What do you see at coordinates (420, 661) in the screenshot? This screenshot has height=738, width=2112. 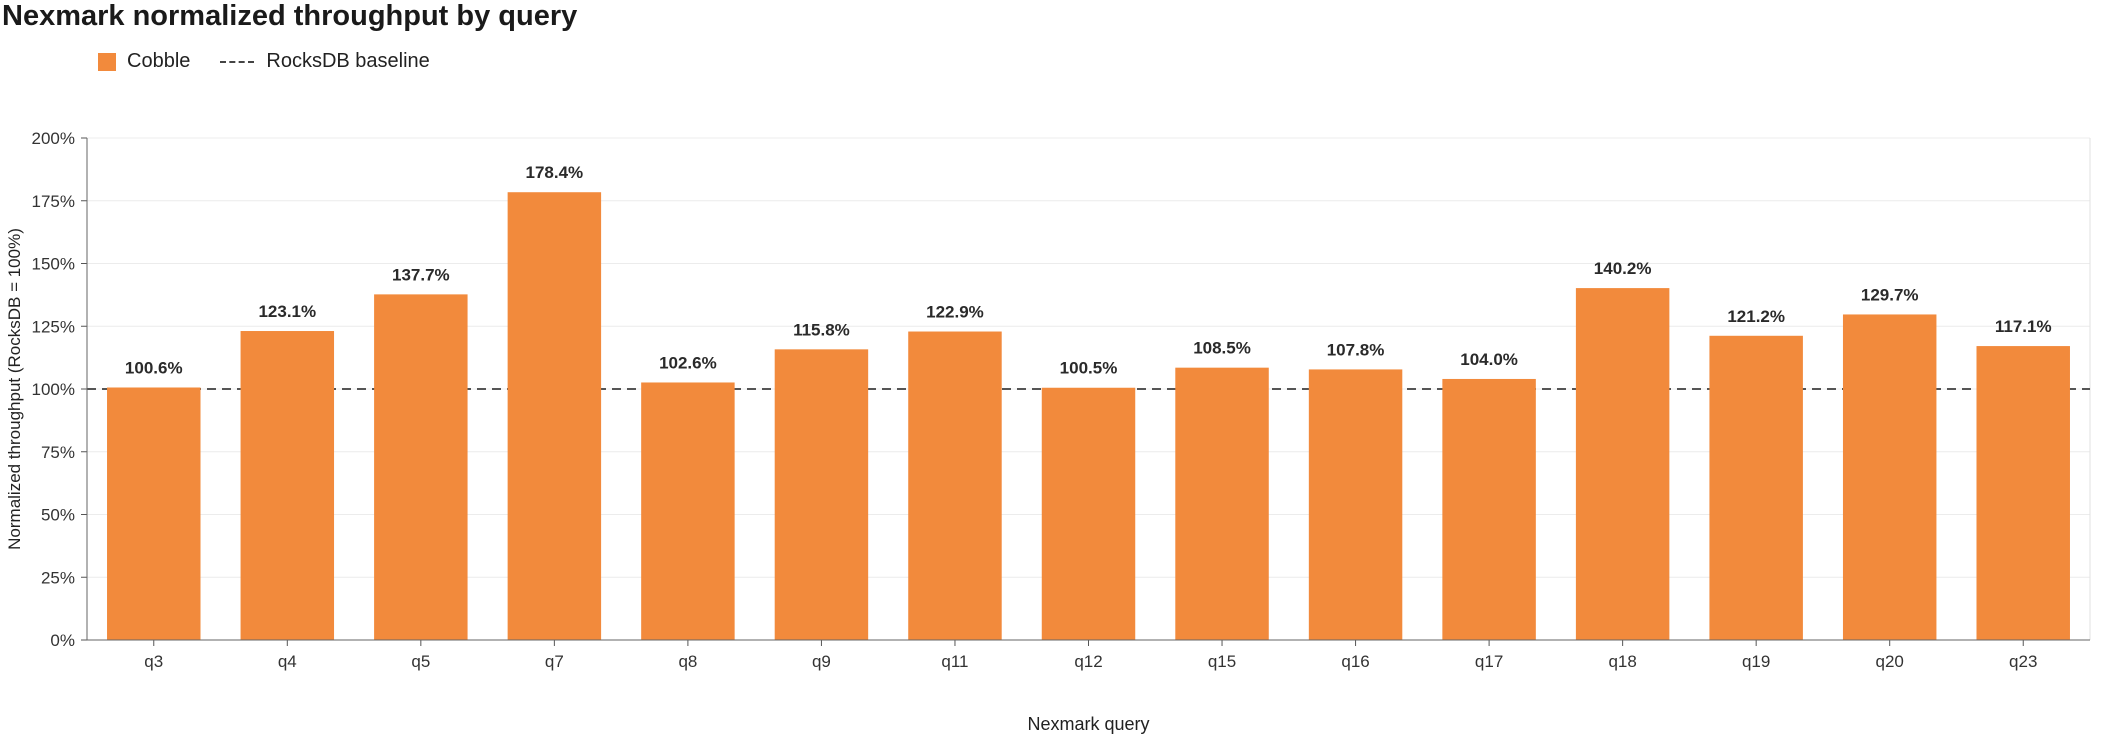 I see `x-tick-label: q5` at bounding box center [420, 661].